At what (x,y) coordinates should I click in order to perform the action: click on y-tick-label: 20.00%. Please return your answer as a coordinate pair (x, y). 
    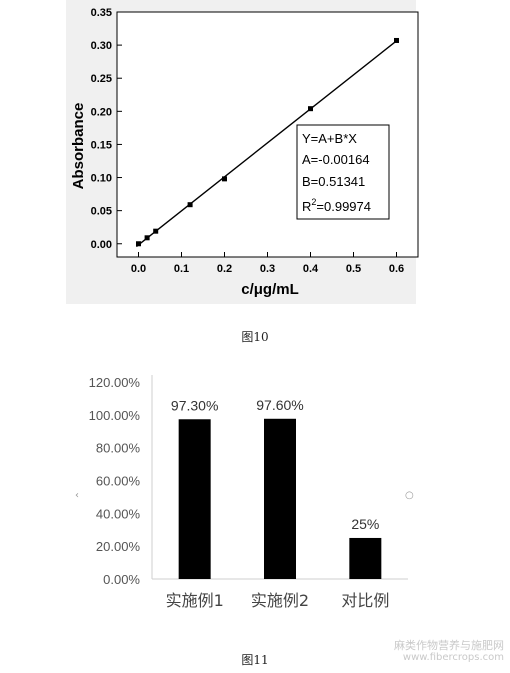
    Looking at the image, I should click on (118, 546).